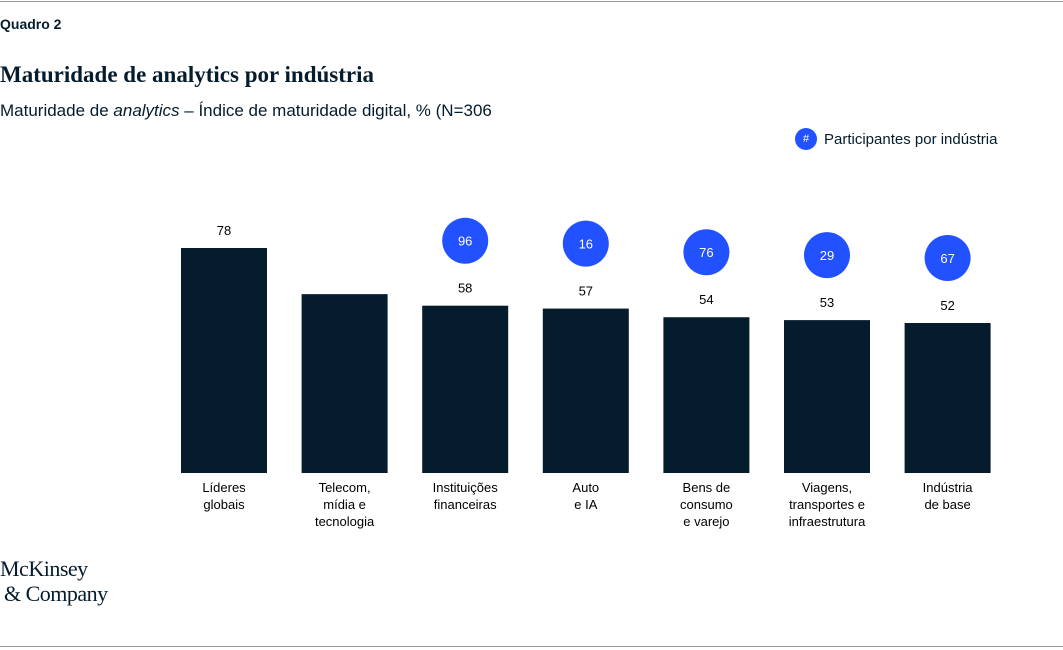  I want to click on exhibit-number: Quadro 2, so click(31, 24).